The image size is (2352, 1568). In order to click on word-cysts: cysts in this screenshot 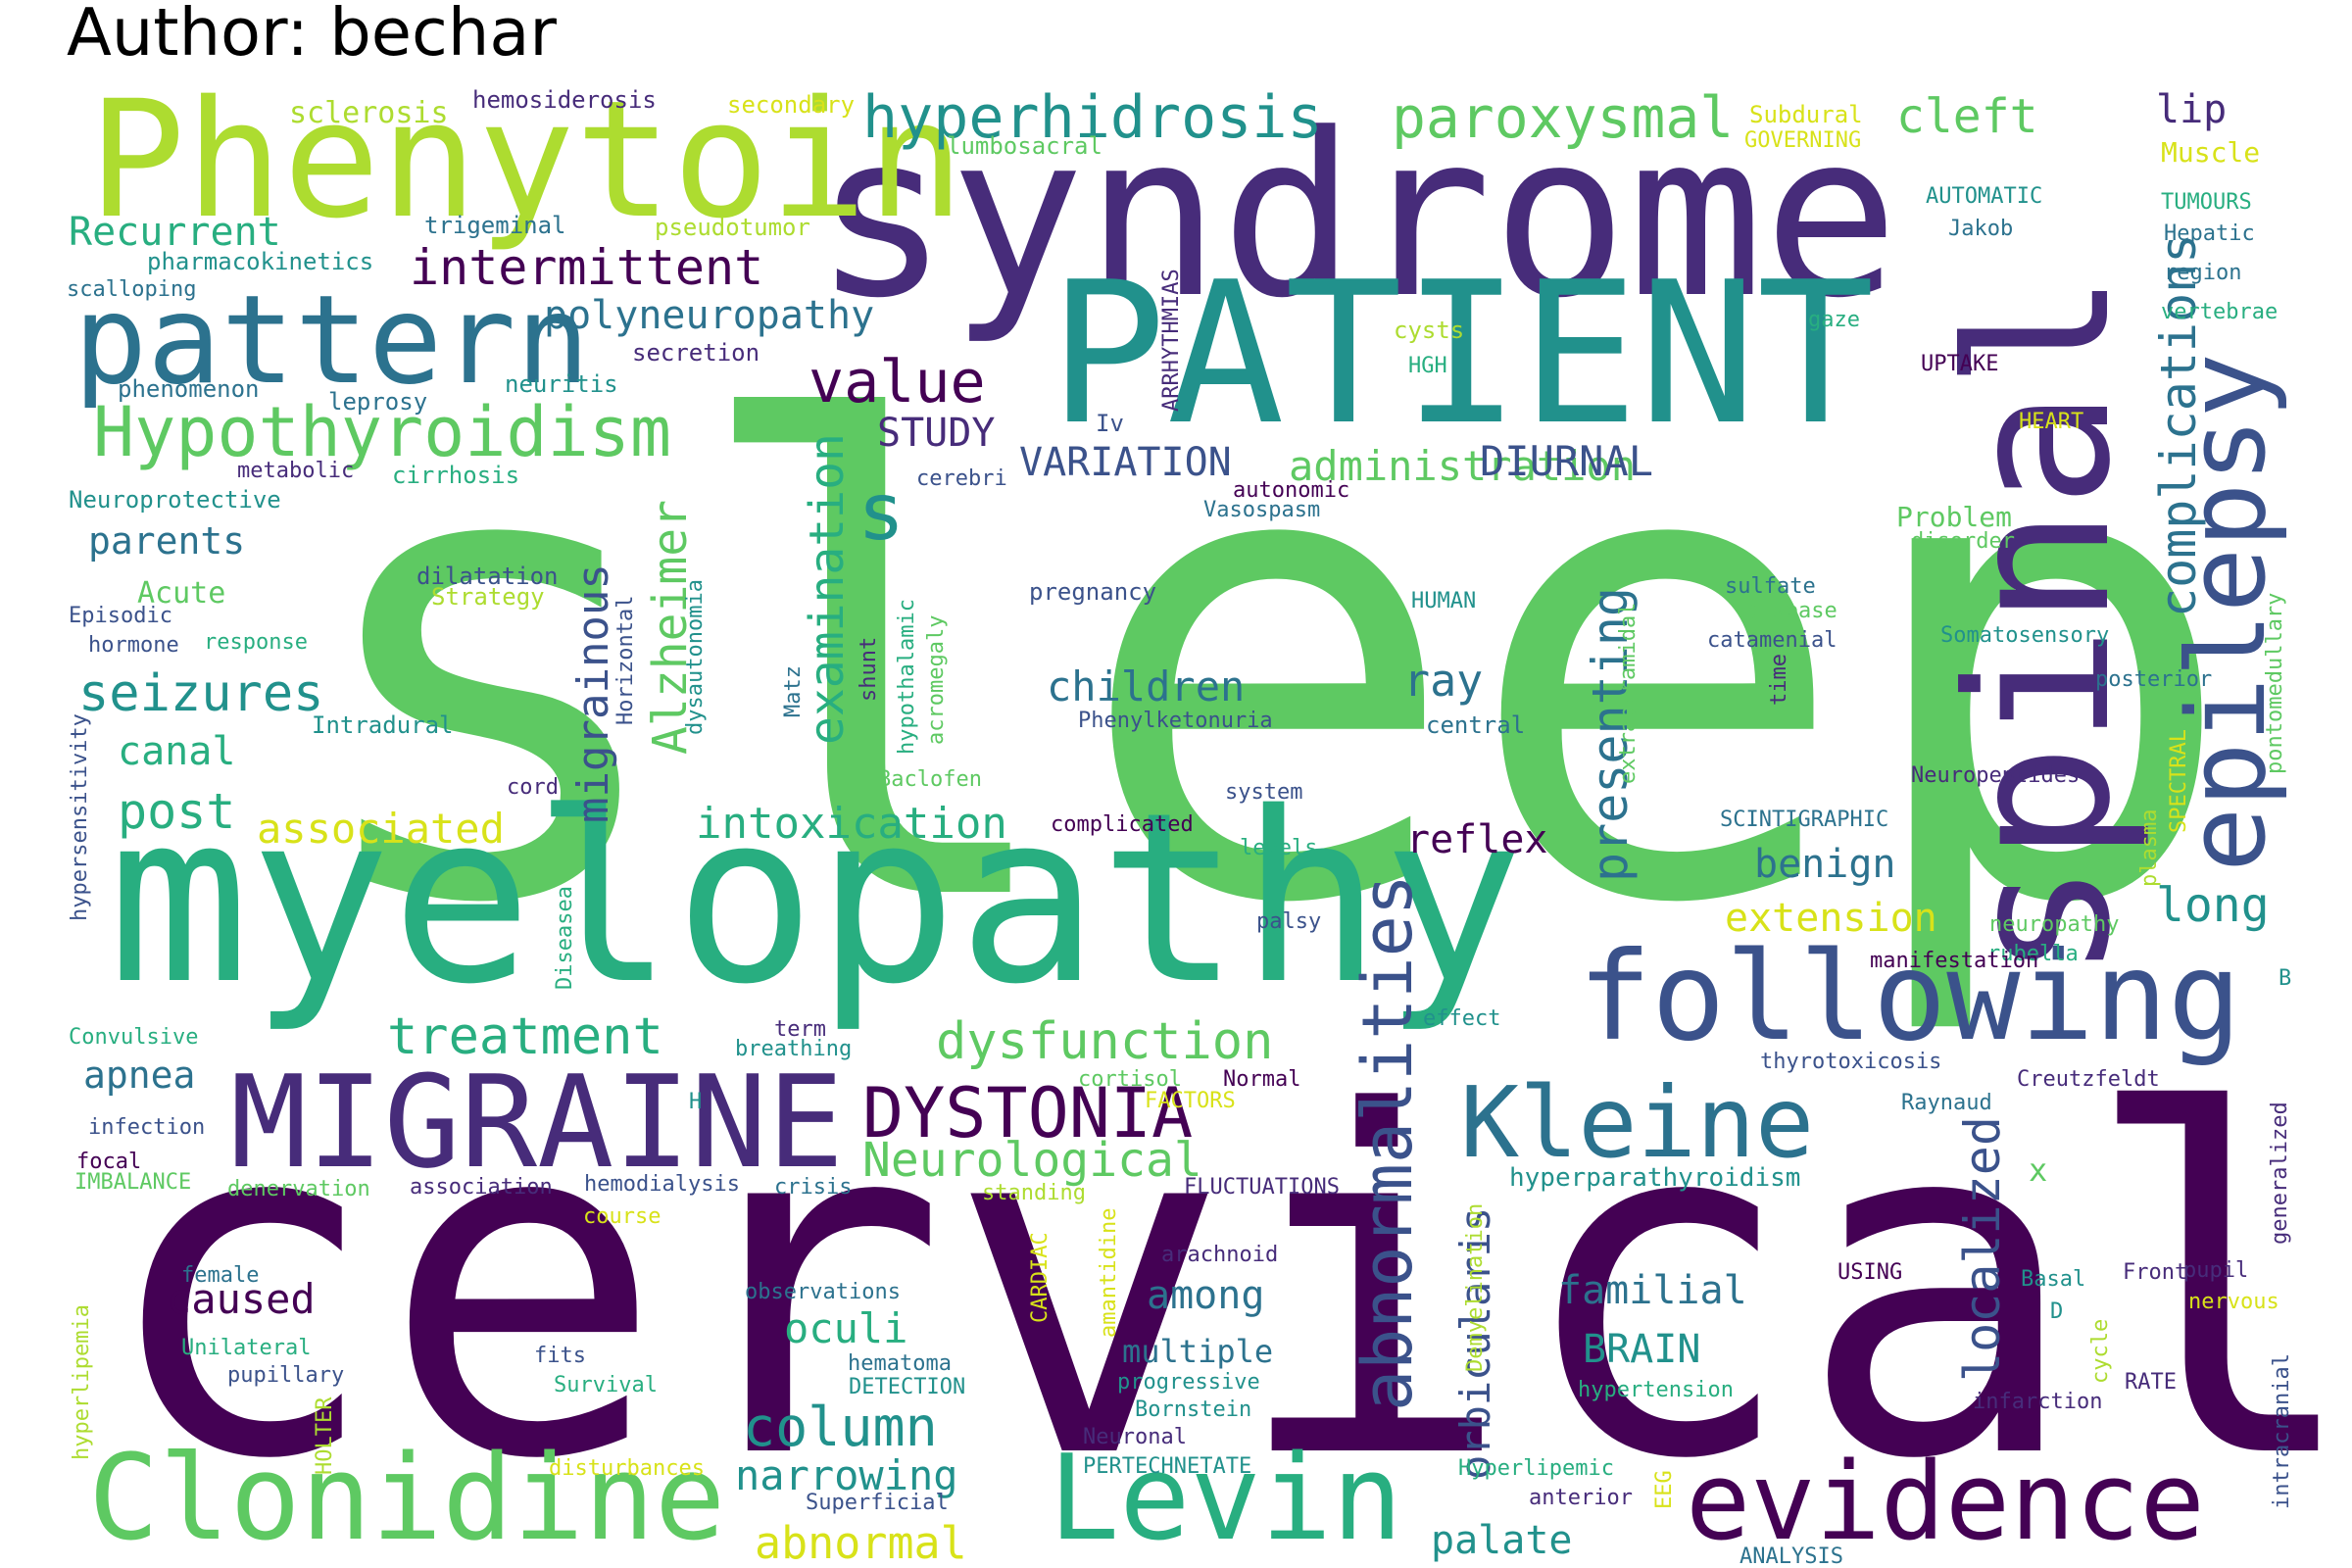, I will do `click(1429, 330)`.